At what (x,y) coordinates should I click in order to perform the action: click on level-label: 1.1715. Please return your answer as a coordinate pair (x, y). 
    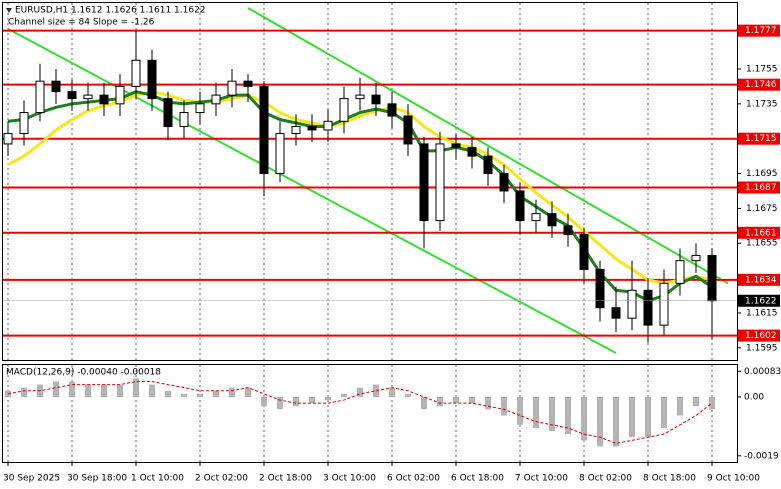
    Looking at the image, I should click on (761, 139).